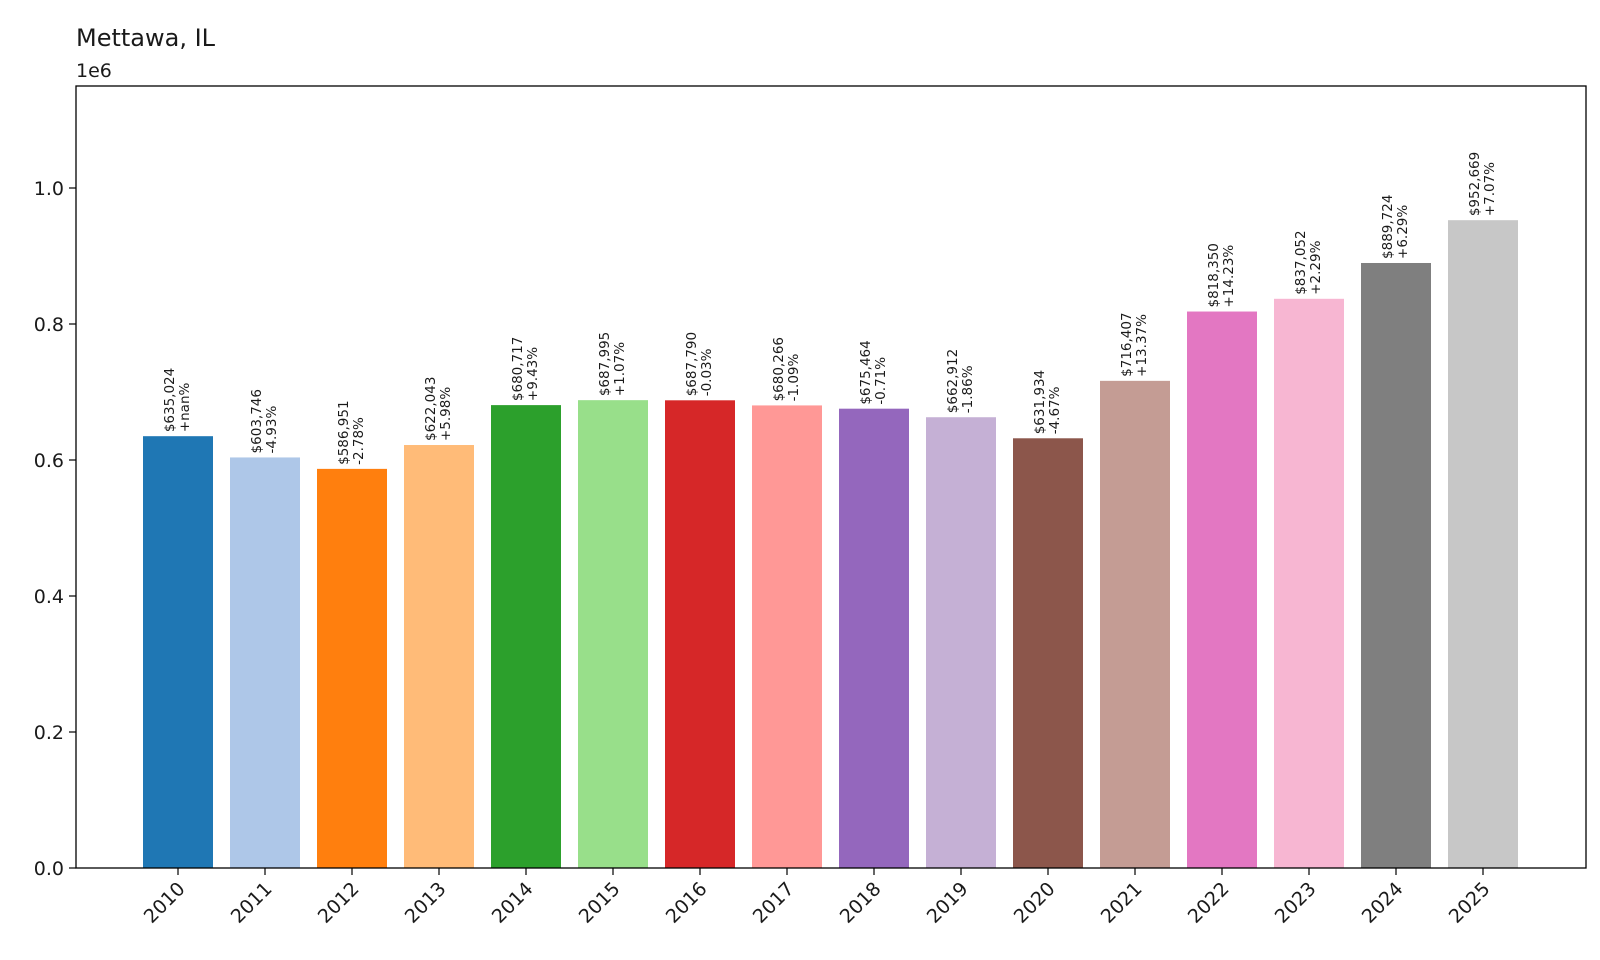  I want to click on bar-value-label-2014: $680,717+9.43%, so click(525, 369).